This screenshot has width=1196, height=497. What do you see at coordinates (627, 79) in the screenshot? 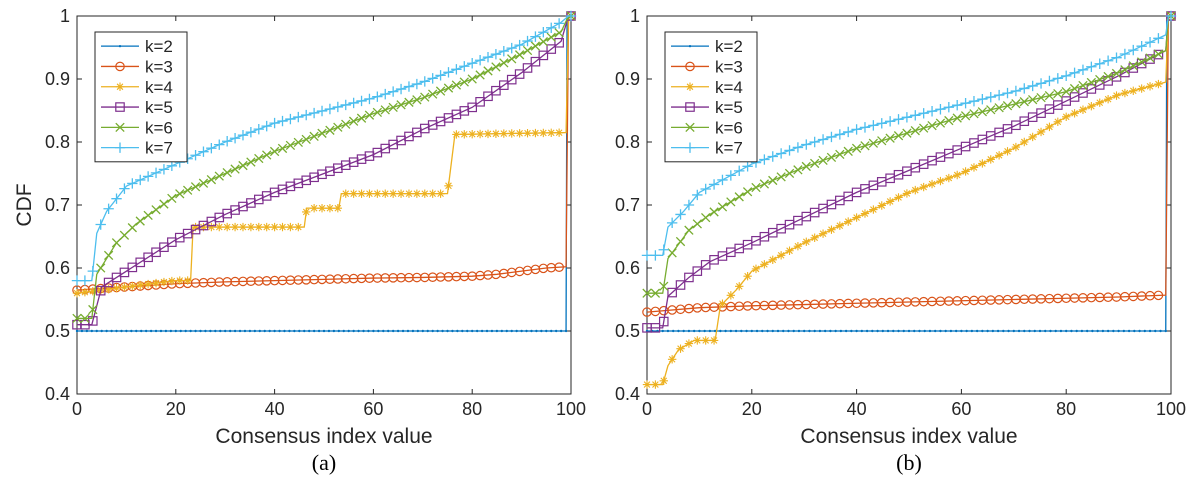
I see `y-tick-label: 0.9` at bounding box center [627, 79].